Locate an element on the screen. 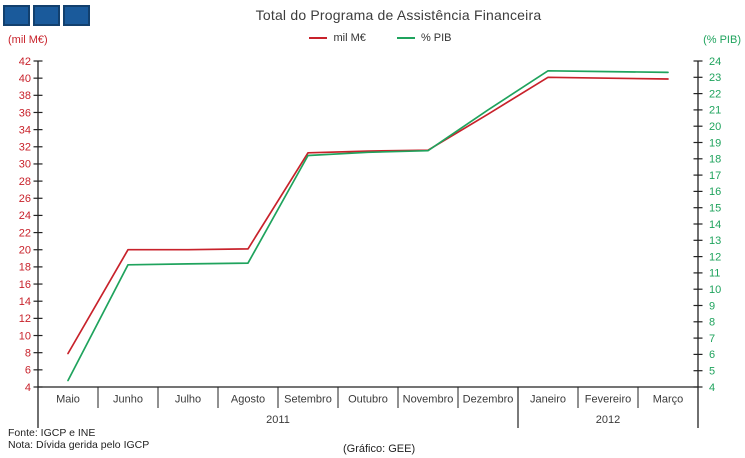 The width and height of the screenshot is (745, 458). right-axis-tick-label: 24 is located at coordinates (715, 62).